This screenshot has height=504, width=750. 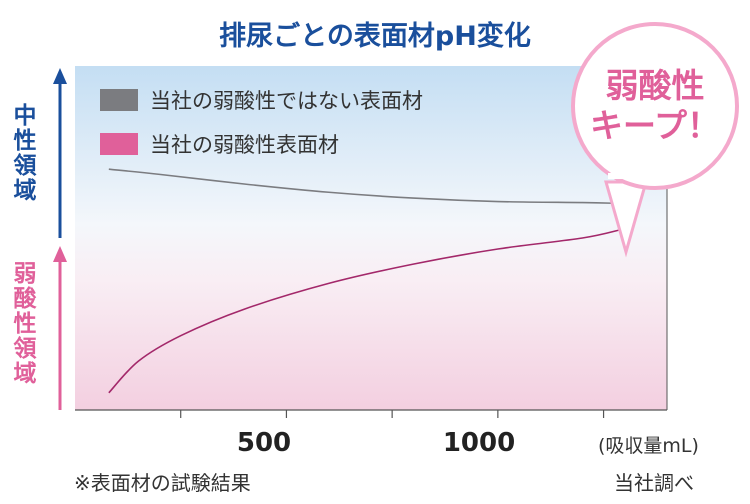 What do you see at coordinates (60, 254) in the screenshot?
I see `acidic-arrow-head` at bounding box center [60, 254].